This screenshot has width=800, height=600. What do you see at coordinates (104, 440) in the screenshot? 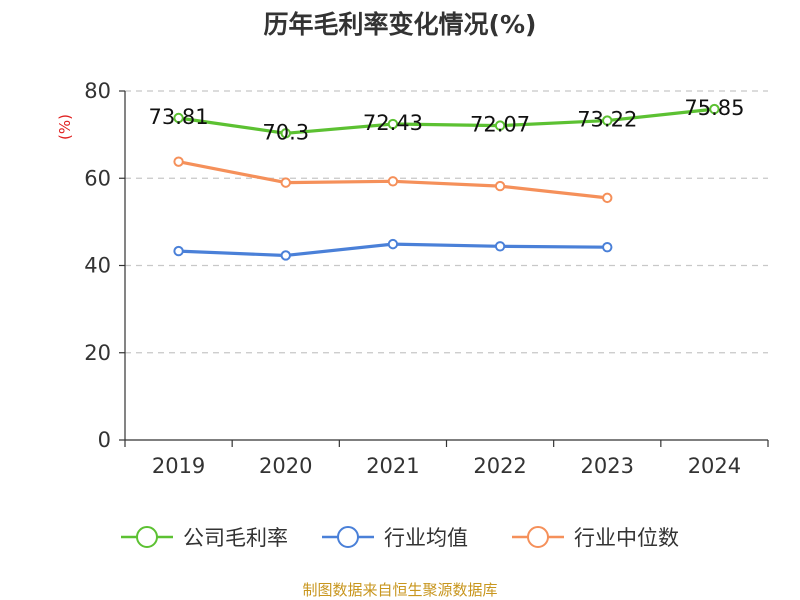
I see `y-tick-label-0: 0` at bounding box center [104, 440].